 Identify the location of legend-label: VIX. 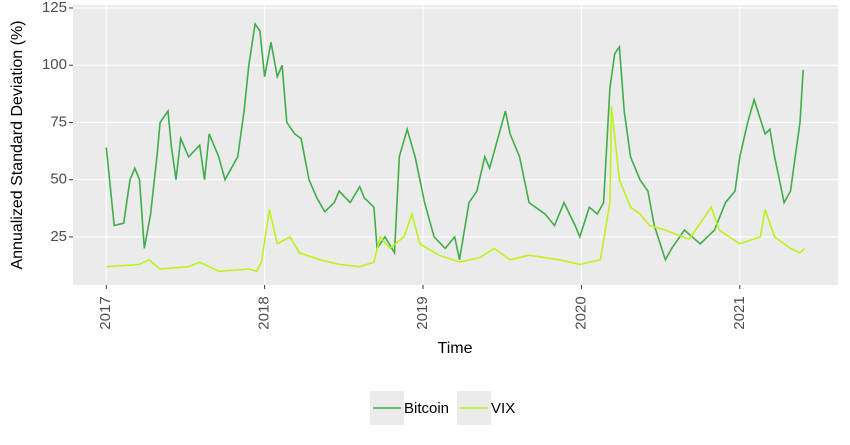
(503, 408).